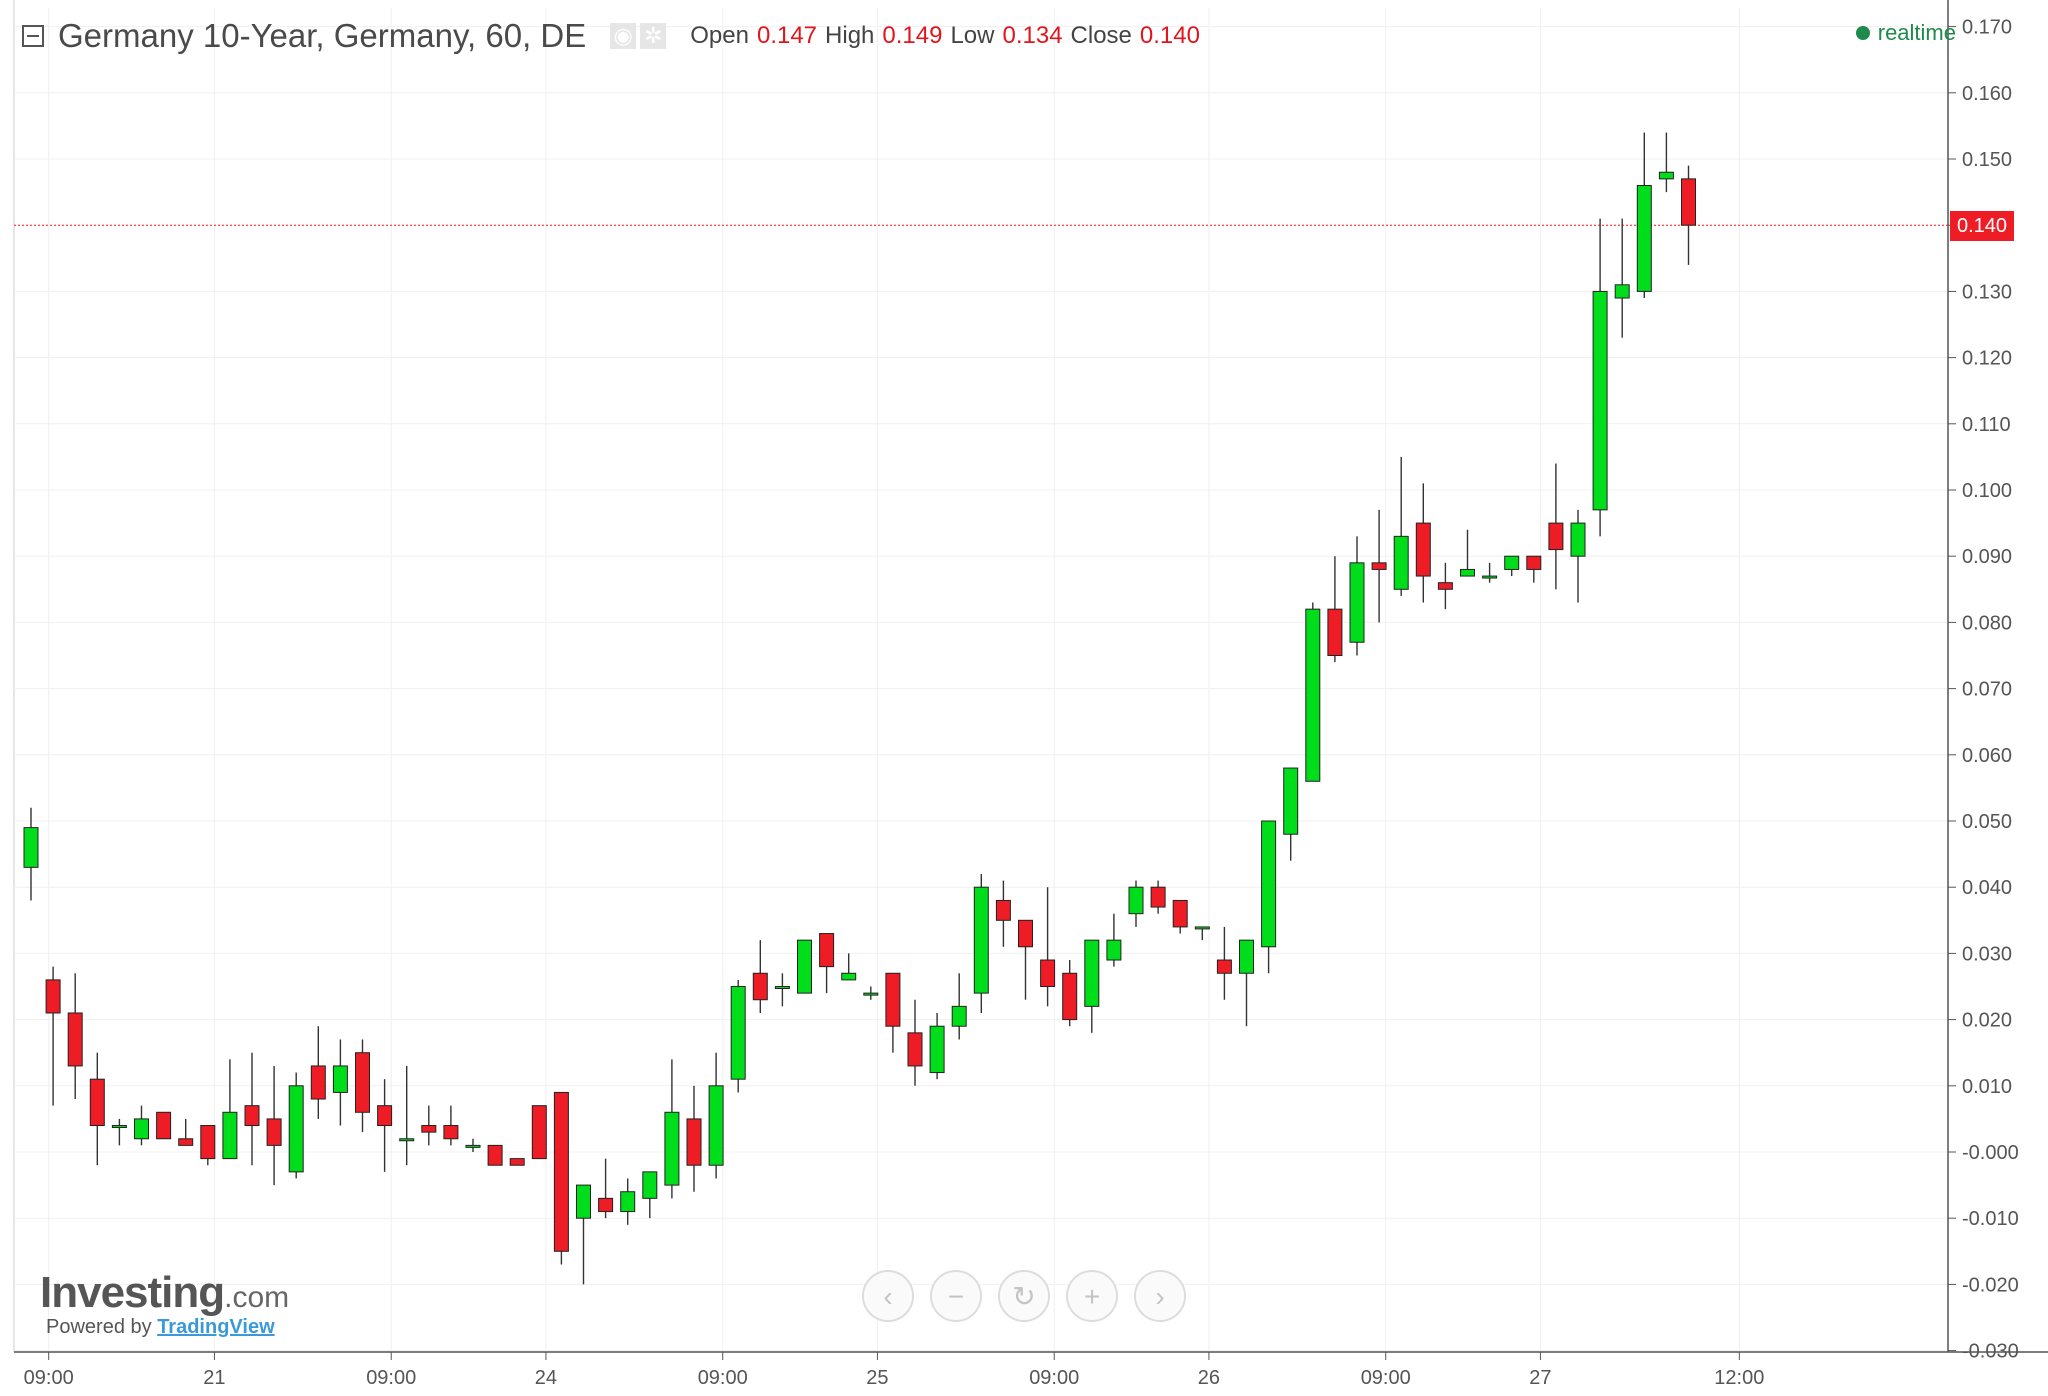 The height and width of the screenshot is (1396, 2048). What do you see at coordinates (1739, 1378) in the screenshot?
I see `x-tick-label: 12:00` at bounding box center [1739, 1378].